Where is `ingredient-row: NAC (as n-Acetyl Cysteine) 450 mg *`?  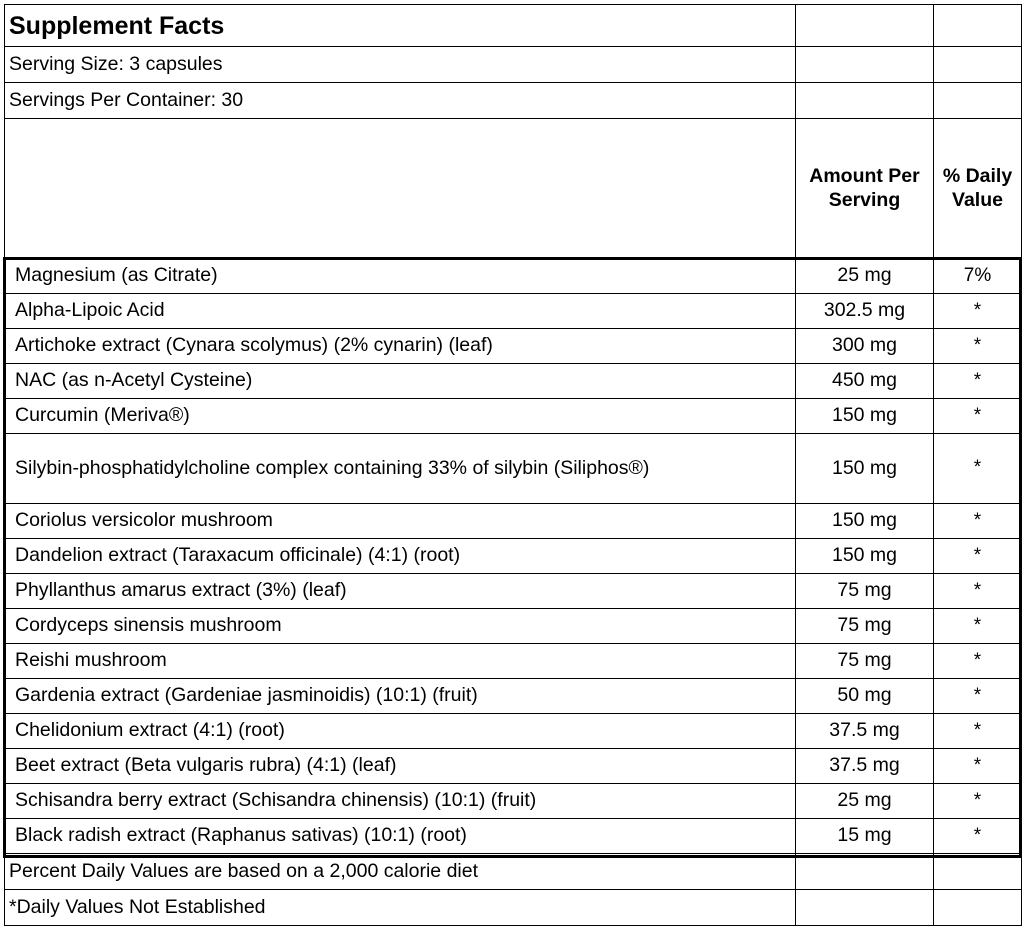 ingredient-row: NAC (as n-Acetyl Cysteine) 450 mg * is located at coordinates (513, 381).